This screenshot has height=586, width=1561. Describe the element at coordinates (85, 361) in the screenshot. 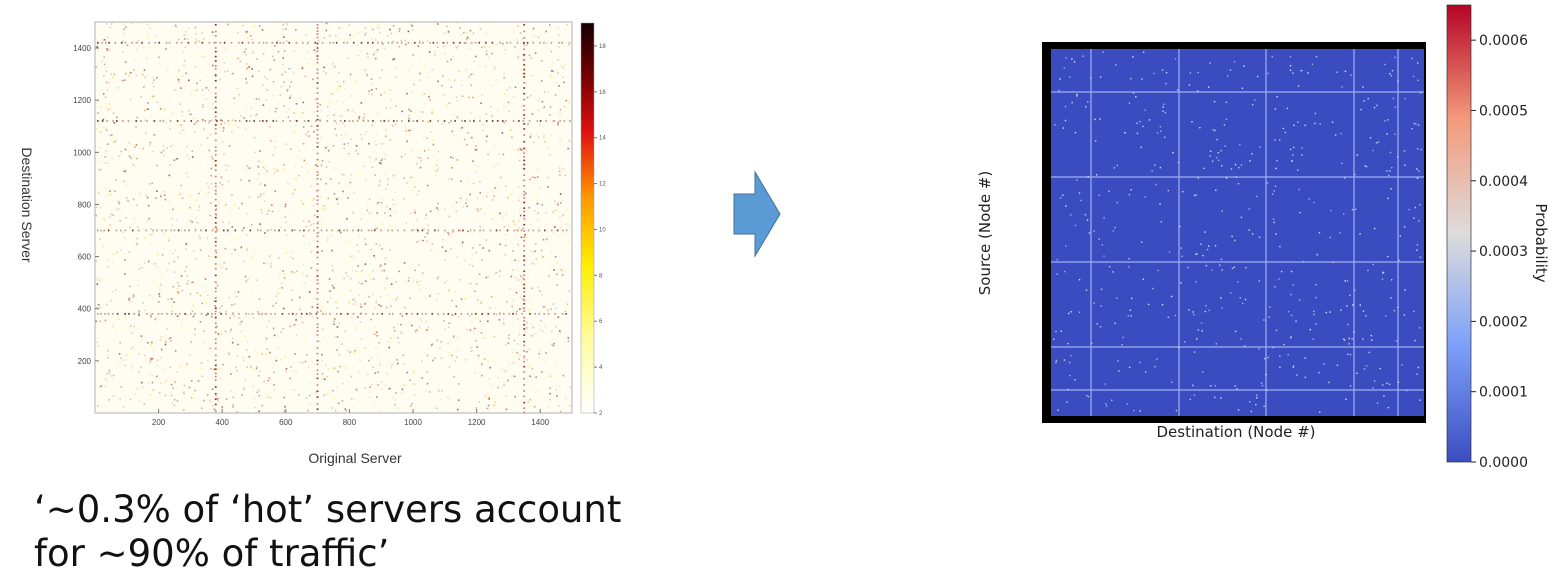

I see `left-y-tick-label: 200` at that location.